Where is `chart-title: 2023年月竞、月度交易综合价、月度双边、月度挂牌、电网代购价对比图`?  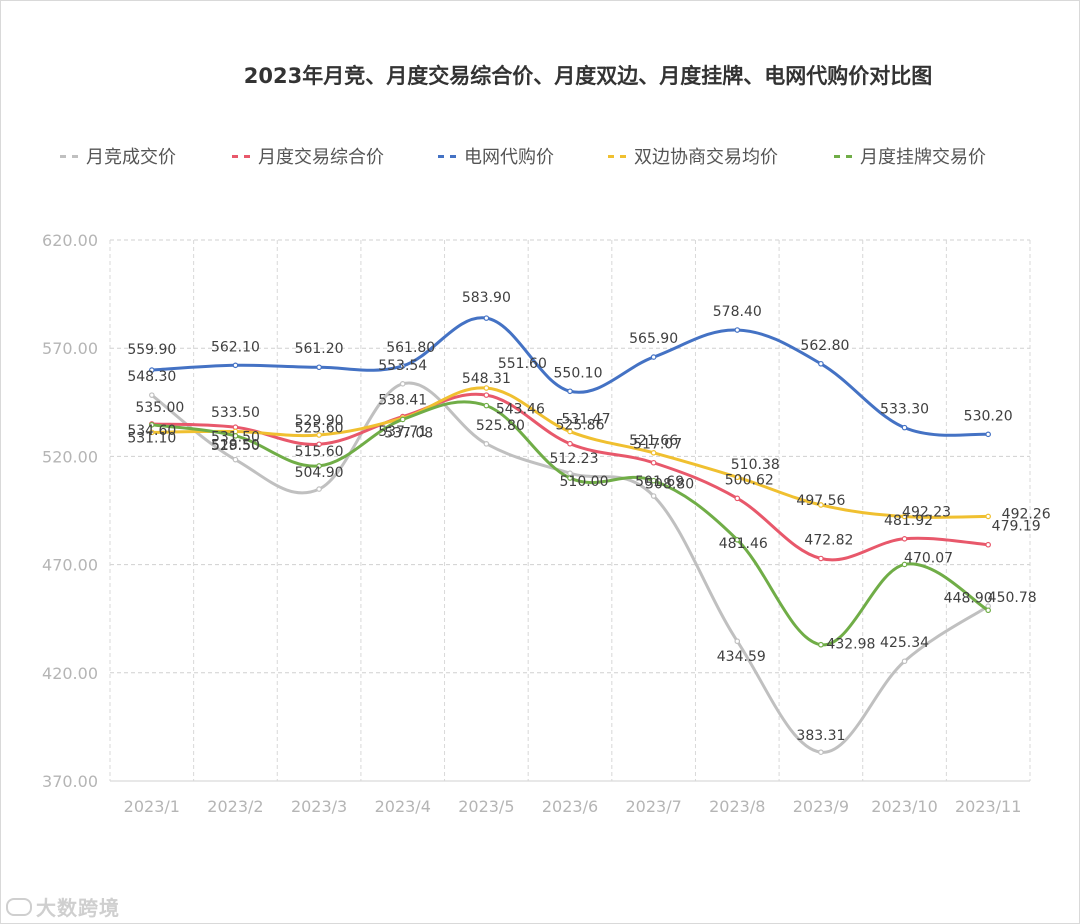
chart-title: 2023年月竞、月度交易综合价、月度双边、月度挂牌、电网代购价对比图 is located at coordinates (588, 76).